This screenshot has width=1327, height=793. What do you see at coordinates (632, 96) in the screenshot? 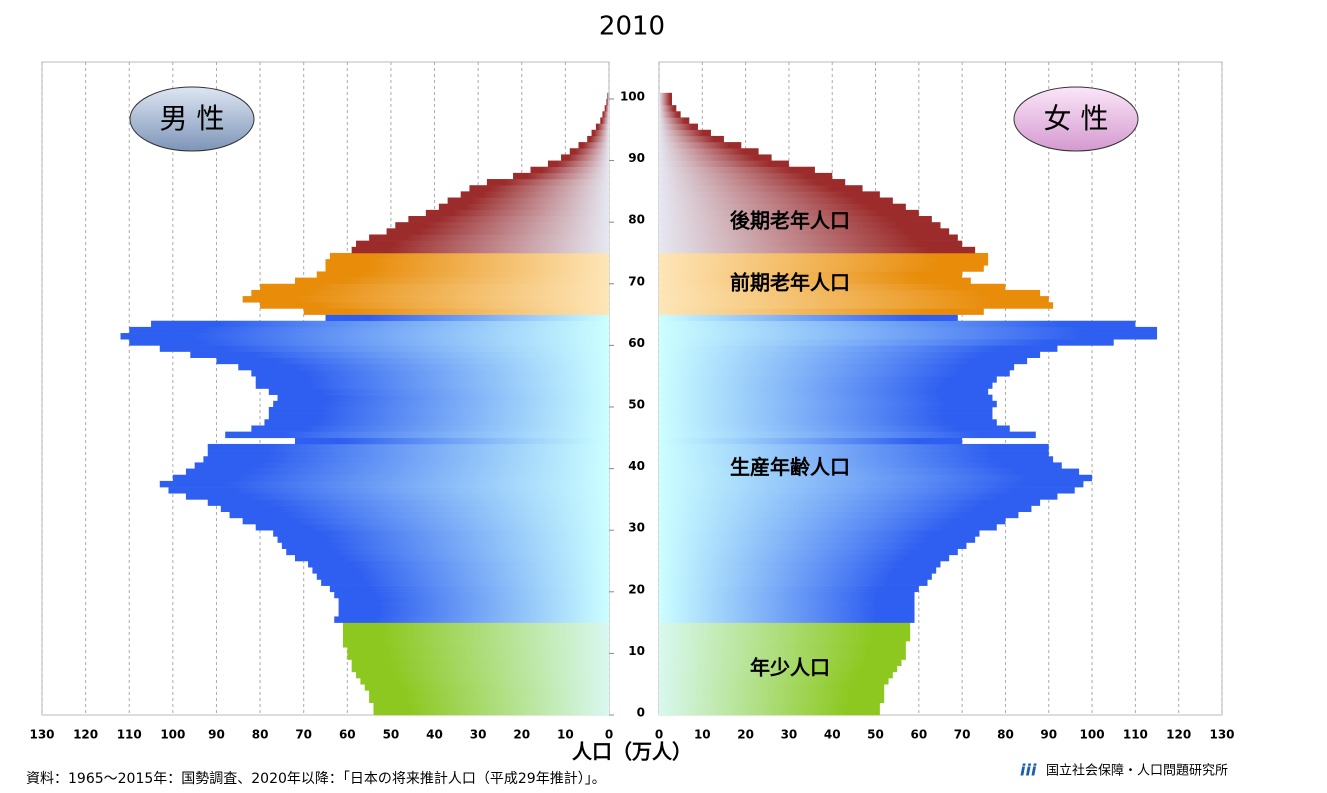
I see `y-tick-label: 100` at bounding box center [632, 96].